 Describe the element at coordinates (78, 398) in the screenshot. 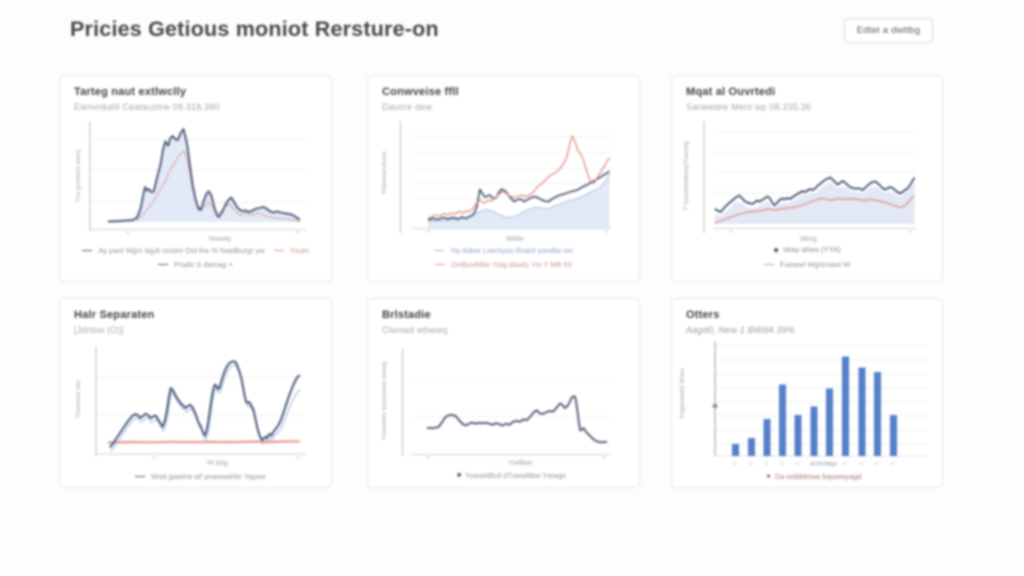

I see `svg-text: Ywwwwx wtv` at that location.